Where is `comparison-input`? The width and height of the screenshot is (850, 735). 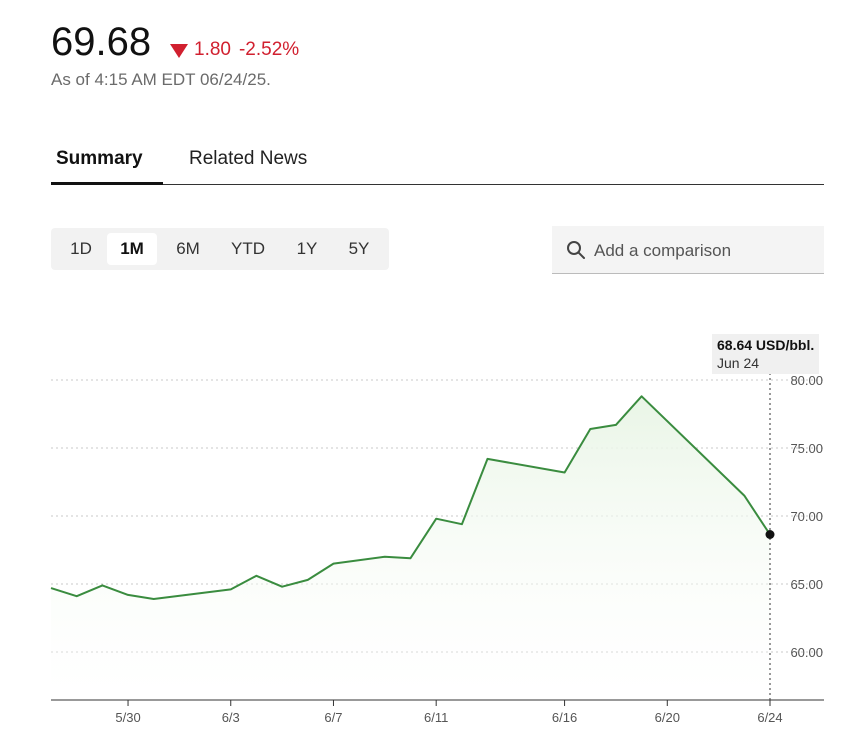 comparison-input is located at coordinates (705, 250).